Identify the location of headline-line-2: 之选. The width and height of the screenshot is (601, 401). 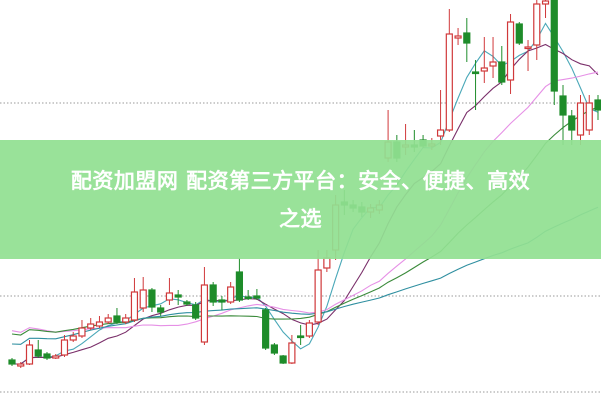
(300, 218).